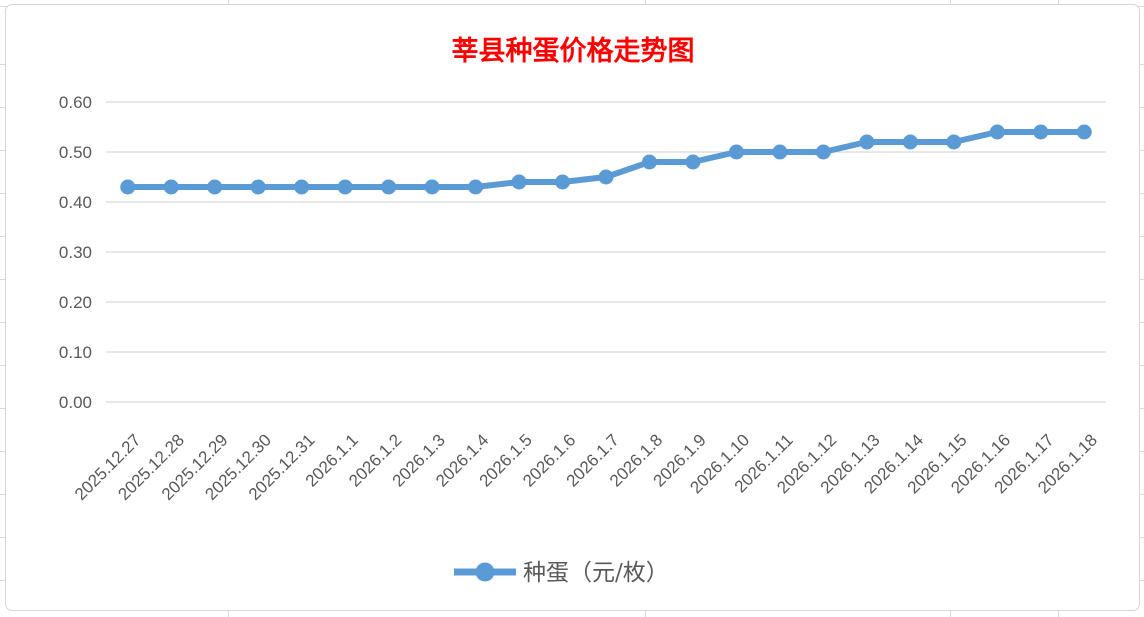 The width and height of the screenshot is (1144, 617). What do you see at coordinates (75, 152) in the screenshot?
I see `y-axis-label: 0.50` at bounding box center [75, 152].